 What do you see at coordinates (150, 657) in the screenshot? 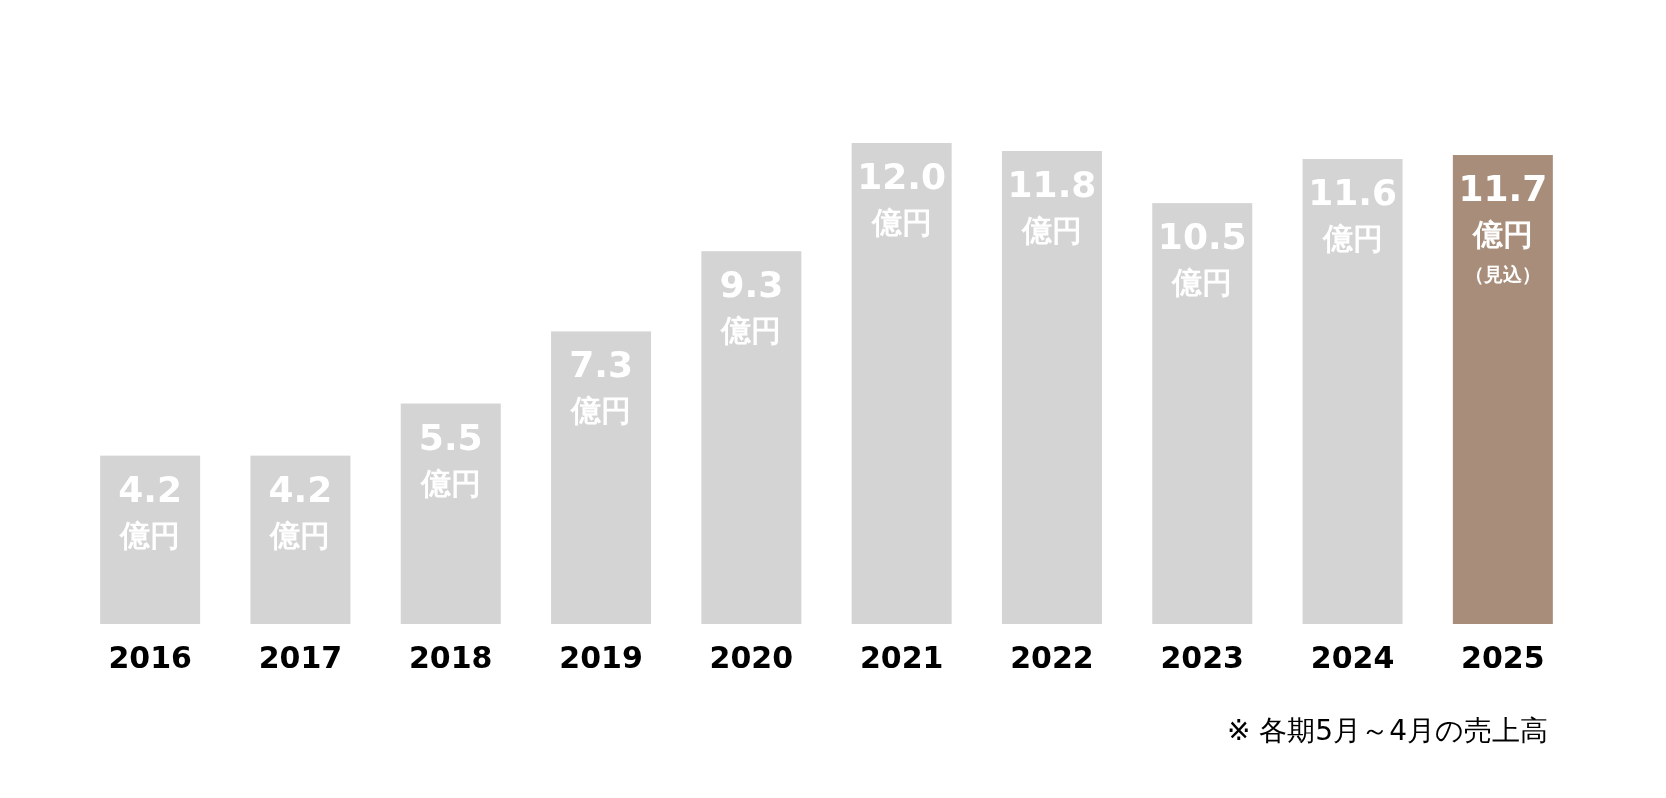
I see `x-tick-label: 2016` at bounding box center [150, 657].